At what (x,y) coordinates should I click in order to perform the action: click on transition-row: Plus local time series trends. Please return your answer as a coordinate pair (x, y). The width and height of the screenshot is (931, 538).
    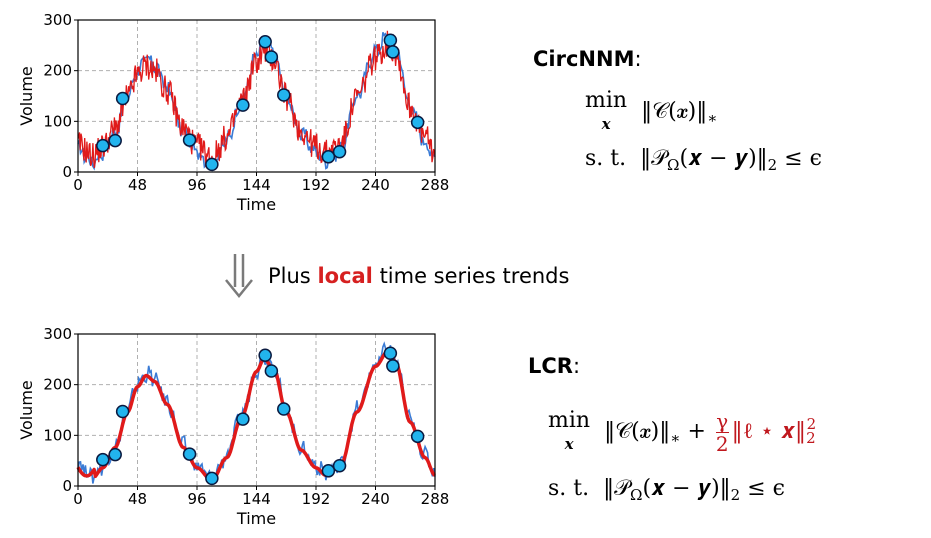
    Looking at the image, I should click on (395, 276).